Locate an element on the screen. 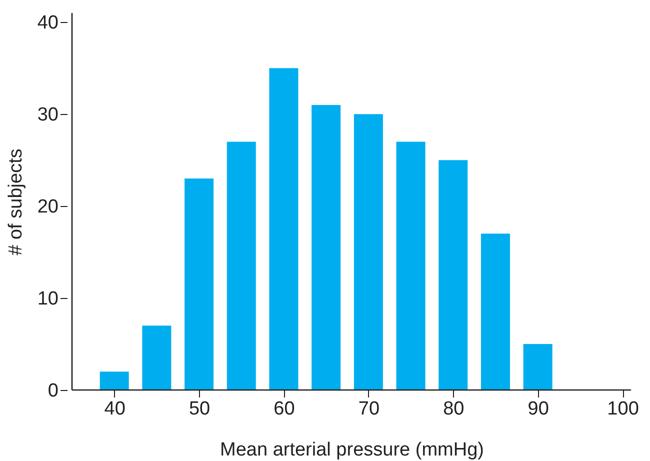  y-tick-label: 40 is located at coordinates (47, 23).